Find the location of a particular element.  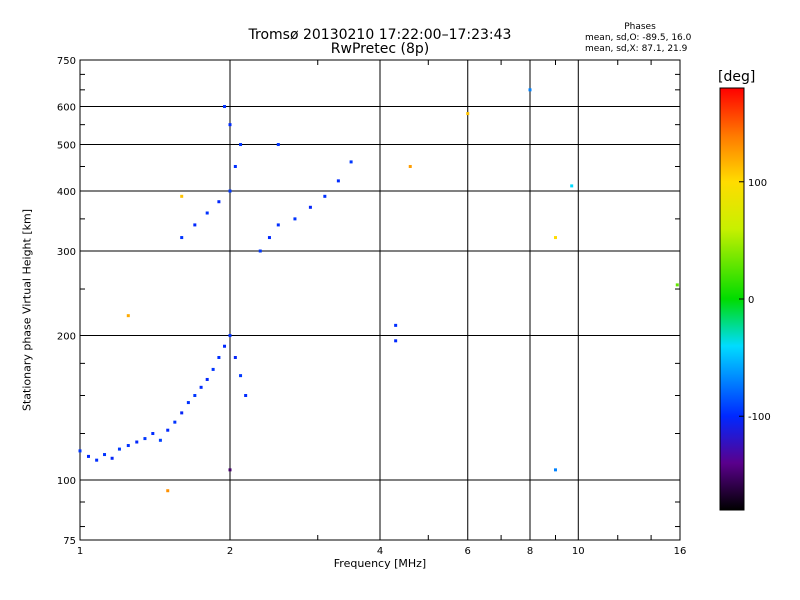

x-tick-label: 8 is located at coordinates (530, 551).